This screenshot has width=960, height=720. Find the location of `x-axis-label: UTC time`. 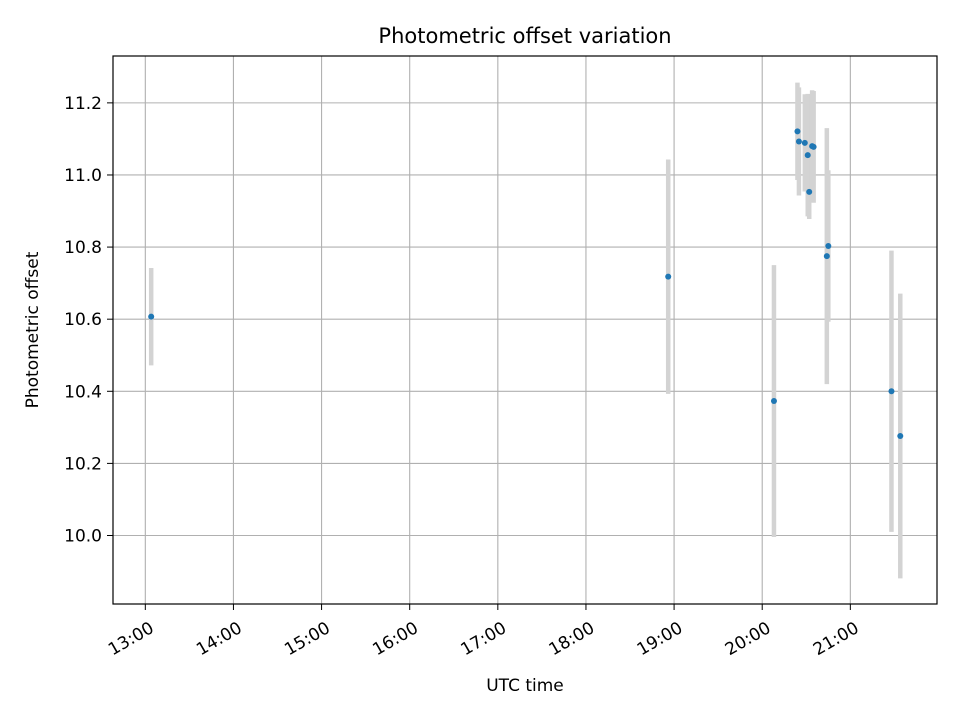

x-axis-label: UTC time is located at coordinates (525, 686).